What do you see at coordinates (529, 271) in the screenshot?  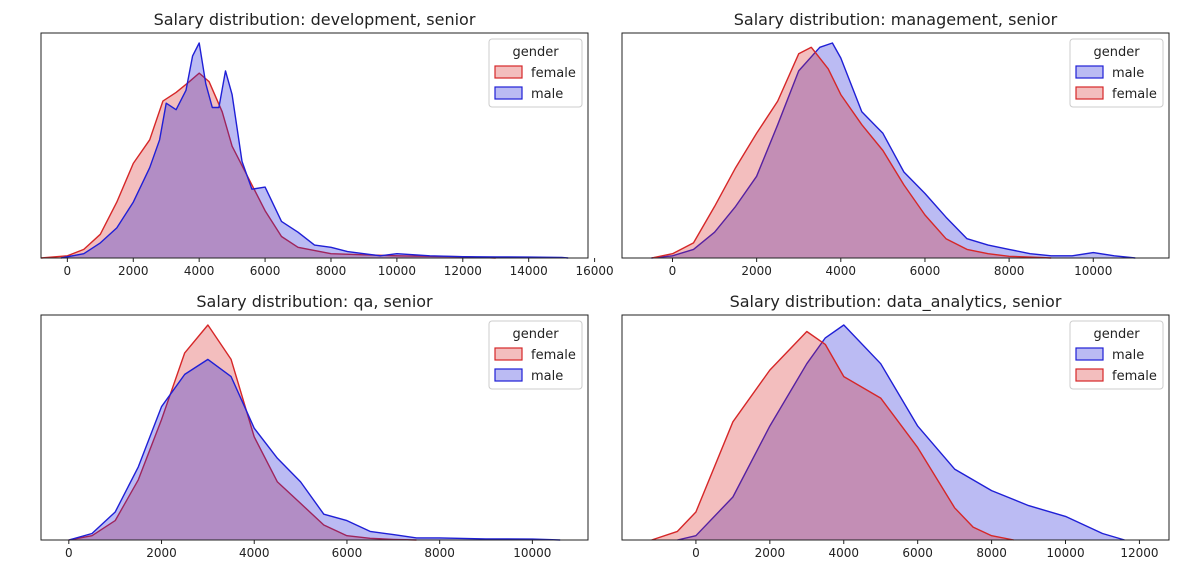 I see `x-tick-label: 14000` at bounding box center [529, 271].